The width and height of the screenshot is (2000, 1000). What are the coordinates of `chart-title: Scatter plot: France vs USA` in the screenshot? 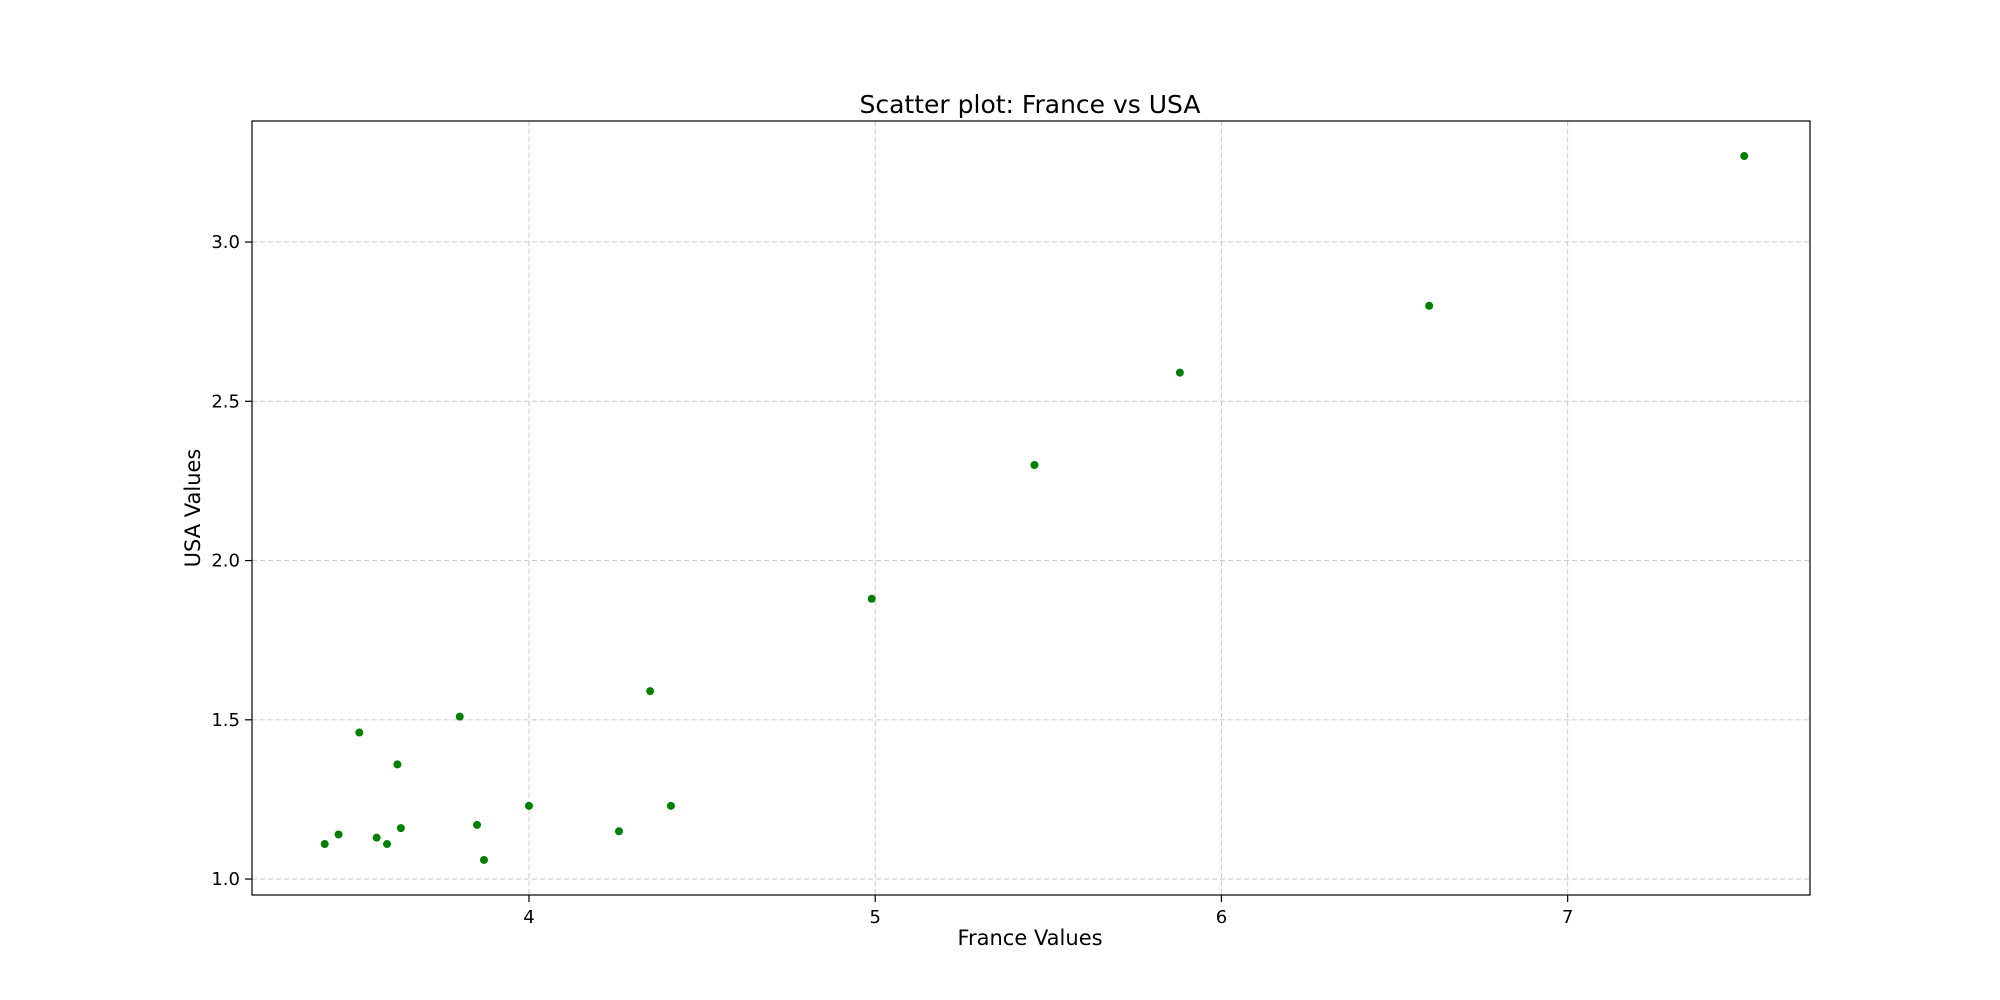 It's located at (1029, 104).